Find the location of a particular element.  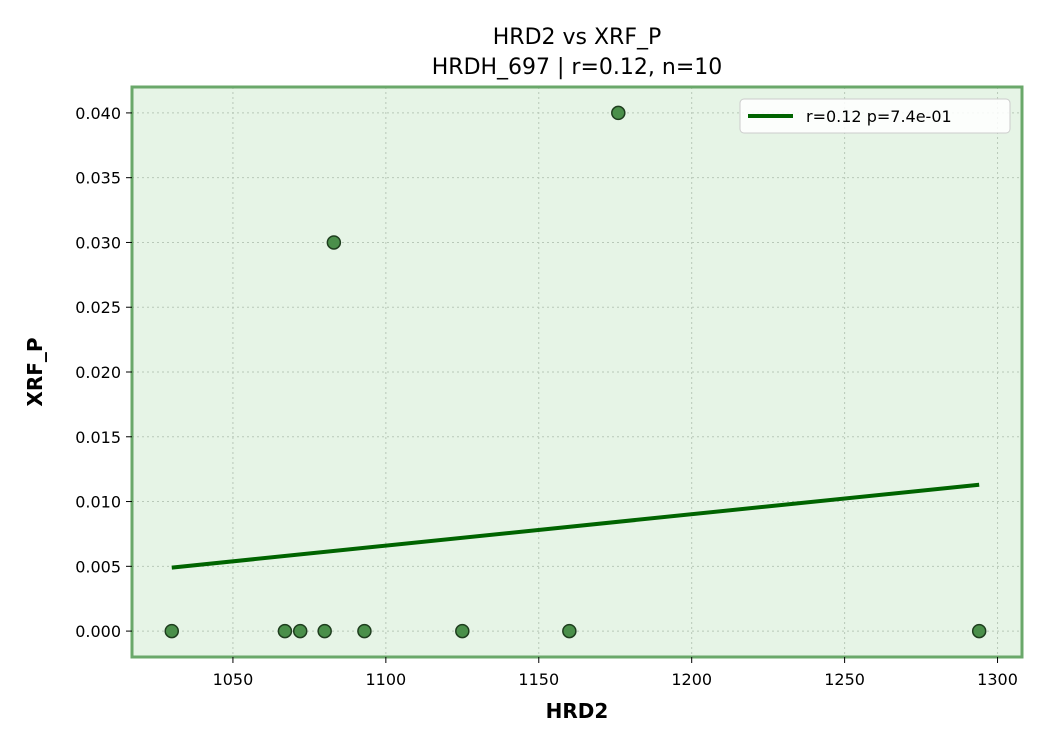

chart-subtitle: HRDH_697 | r=0.12, n=10 is located at coordinates (577, 67).